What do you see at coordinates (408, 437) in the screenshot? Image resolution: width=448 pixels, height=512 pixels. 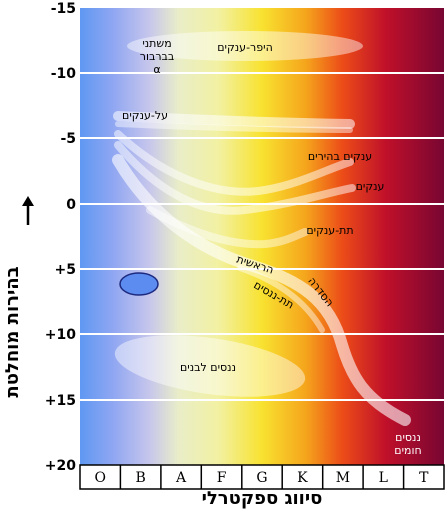 I see `brown-dwarfs-label-1: ננסים` at bounding box center [408, 437].